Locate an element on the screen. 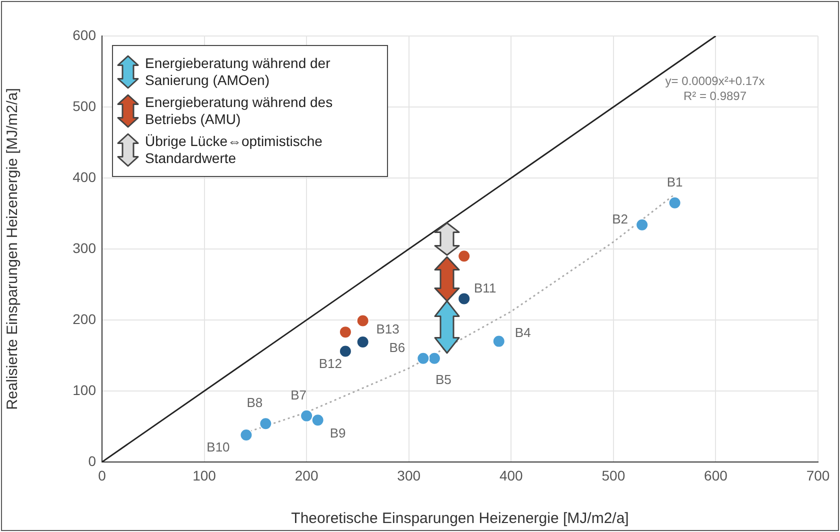  annotation: B13 is located at coordinates (388, 329).